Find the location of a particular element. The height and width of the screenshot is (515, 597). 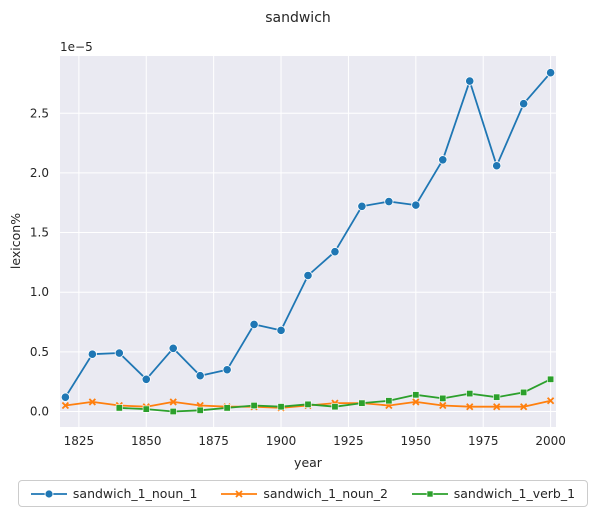

y-tick-label: 2.0 is located at coordinates (39, 173).